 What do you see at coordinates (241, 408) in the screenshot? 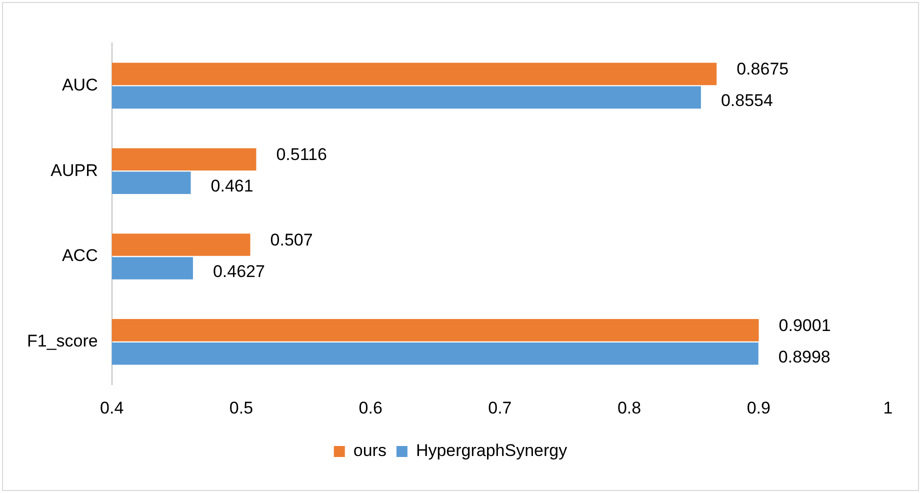
I see `x-tick-label: 0.5` at bounding box center [241, 408].